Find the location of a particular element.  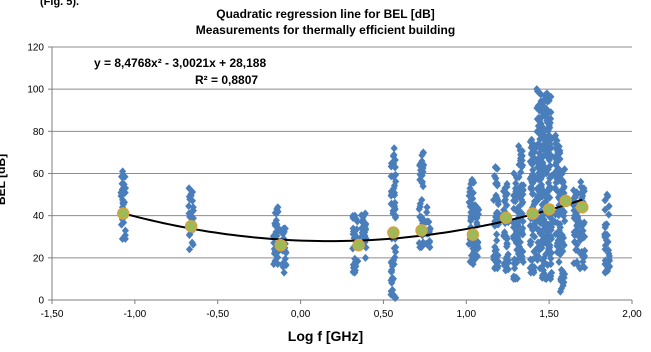

y-tick-label: 0 is located at coordinates (41, 301).